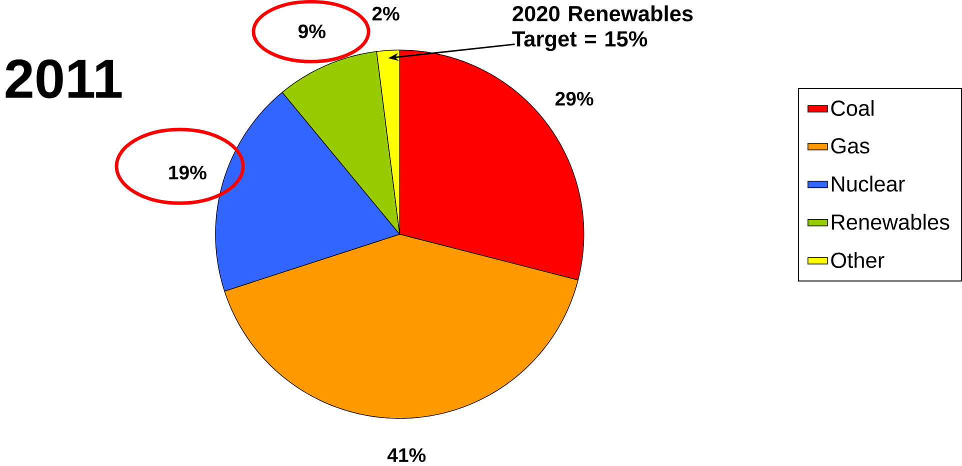 Image resolution: width=962 pixels, height=466 pixels. Describe the element at coordinates (406, 455) in the screenshot. I see `data-label: 41%` at that location.